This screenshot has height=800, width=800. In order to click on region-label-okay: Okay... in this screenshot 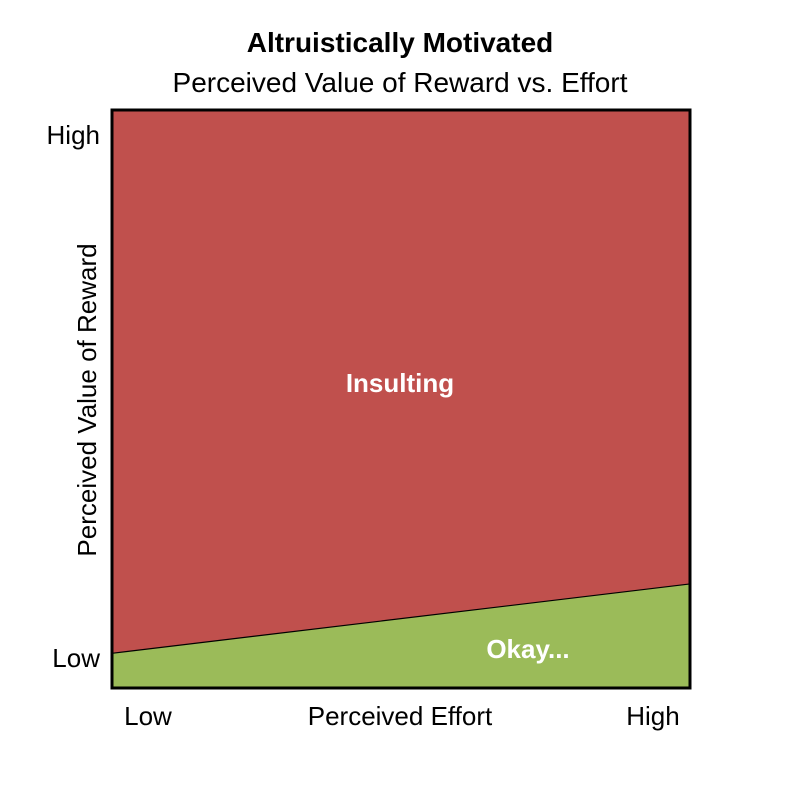, I will do `click(527, 649)`.